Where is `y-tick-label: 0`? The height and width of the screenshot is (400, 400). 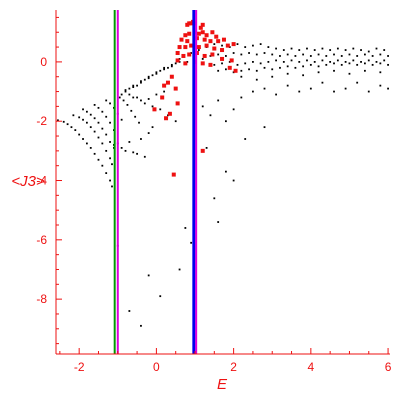
y-tick-label: 0 is located at coordinates (43, 62).